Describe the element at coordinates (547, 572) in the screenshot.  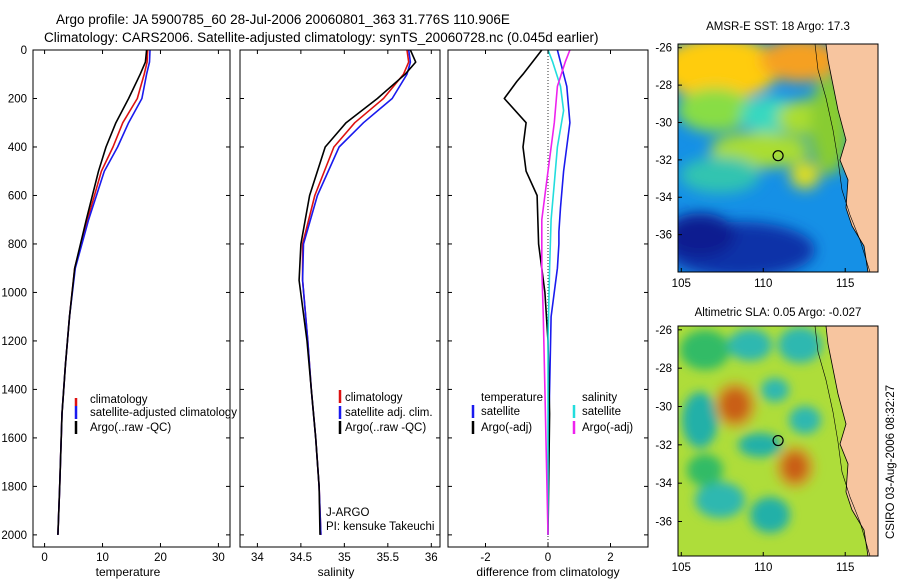
I see `difference-xlabel: difference from climatology` at that location.